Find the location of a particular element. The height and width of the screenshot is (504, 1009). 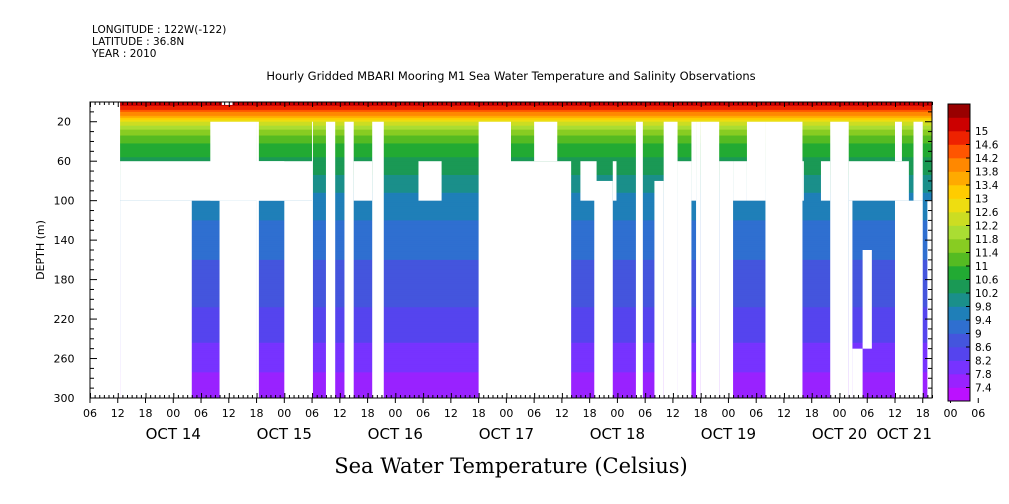

colorbar-label: 7.4 is located at coordinates (983, 389).